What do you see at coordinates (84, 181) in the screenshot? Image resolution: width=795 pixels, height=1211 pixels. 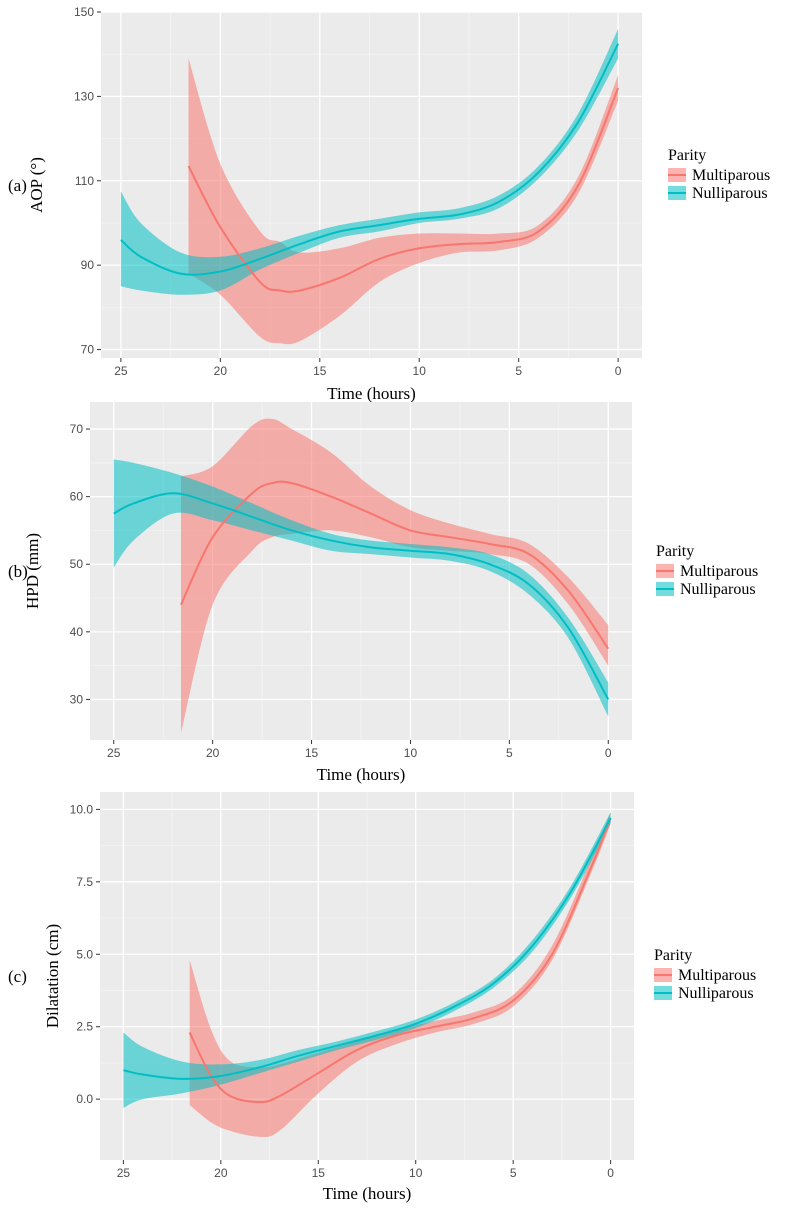 I see `y-tick-label: 110` at bounding box center [84, 181].